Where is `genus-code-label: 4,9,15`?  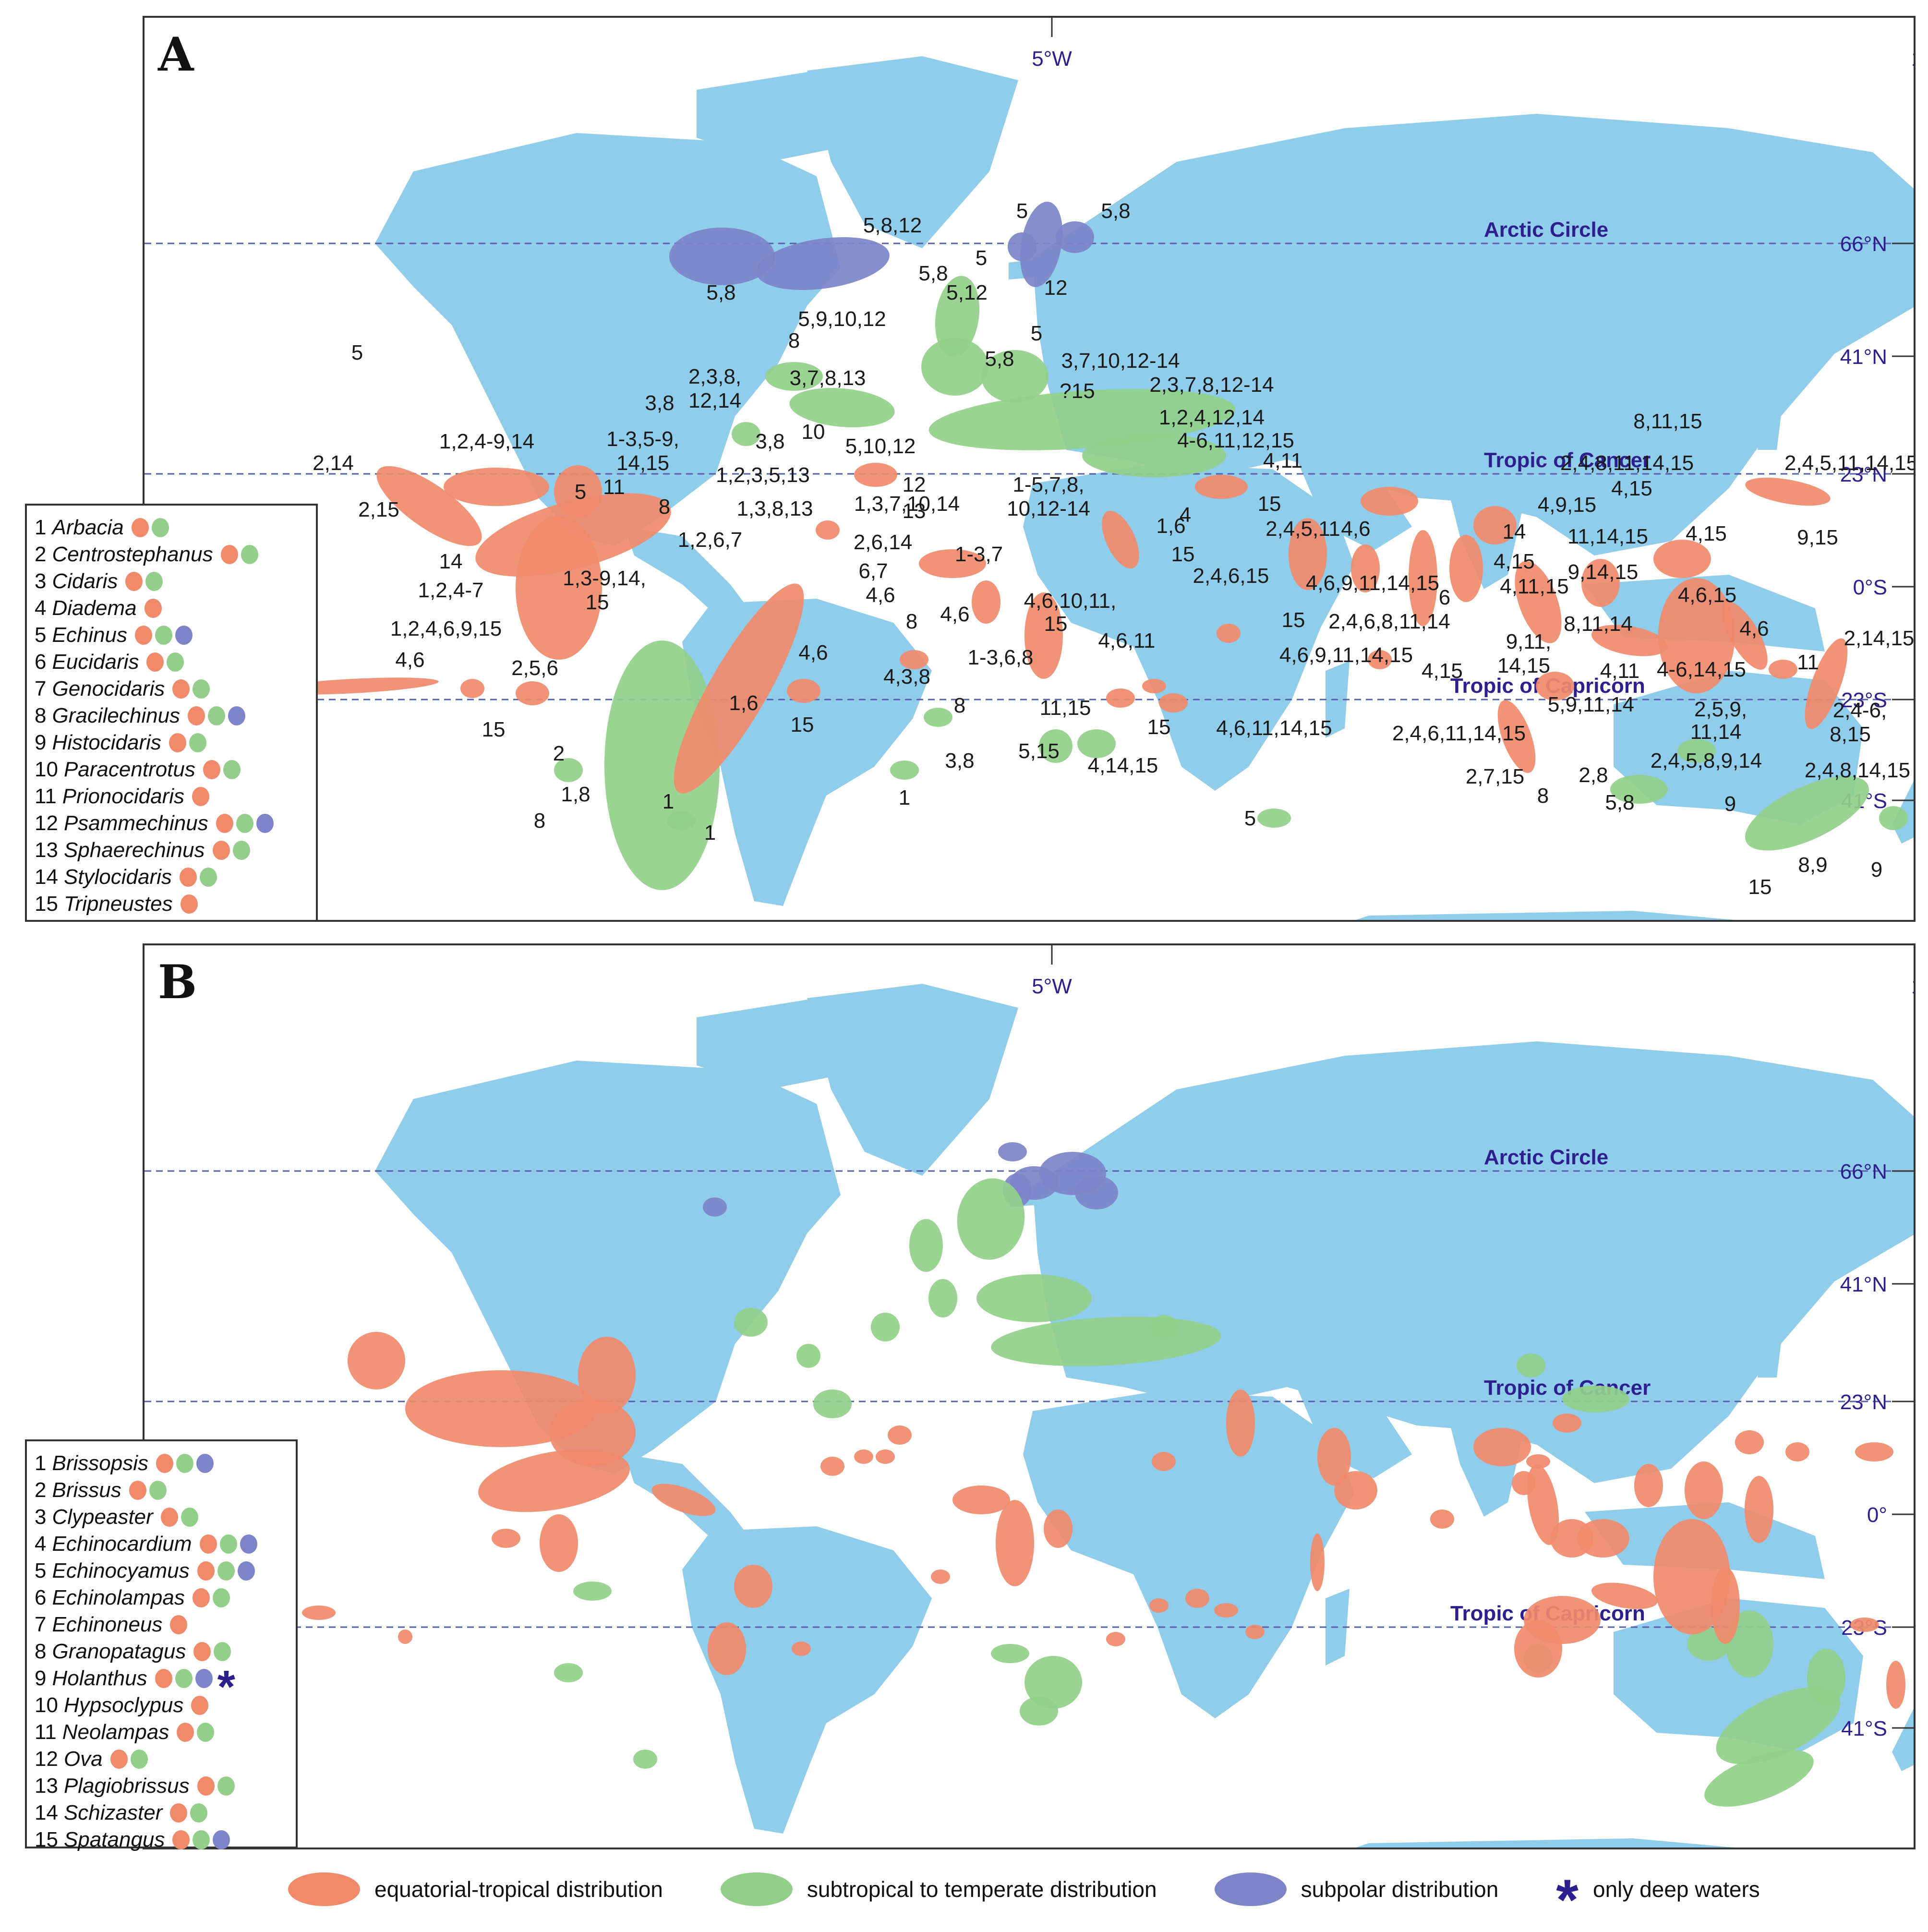
genus-code-label: 4,9,15 is located at coordinates (1567, 505).